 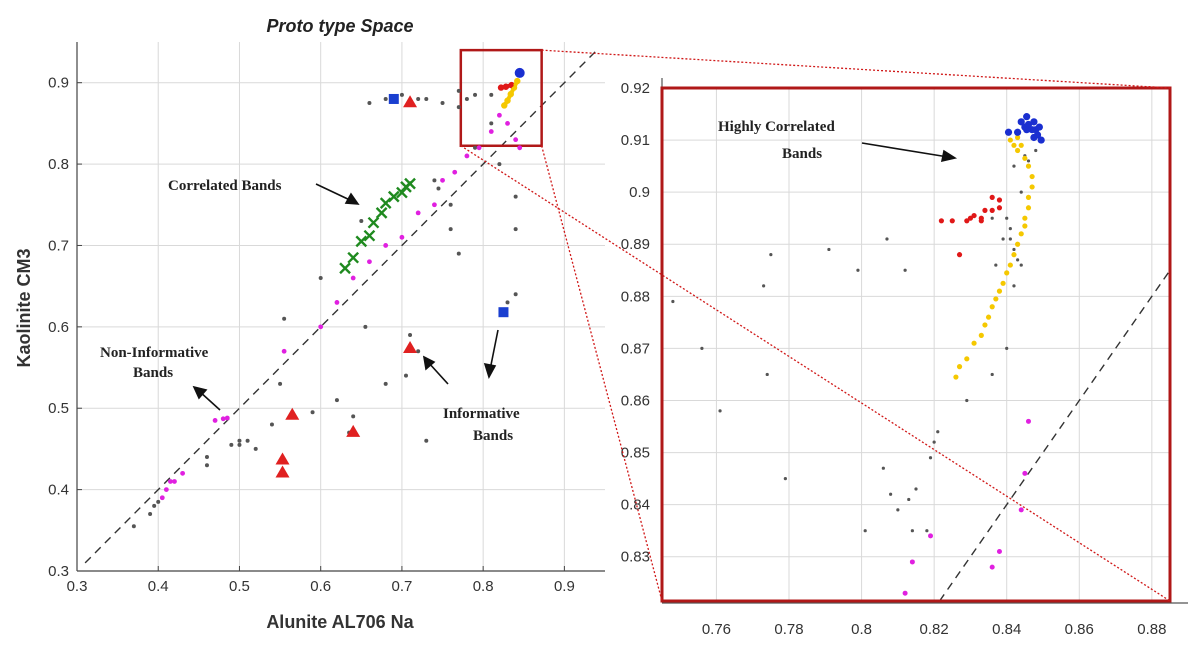 I want to click on zoom-x-tick-label: 0.88, so click(x=1151, y=629).